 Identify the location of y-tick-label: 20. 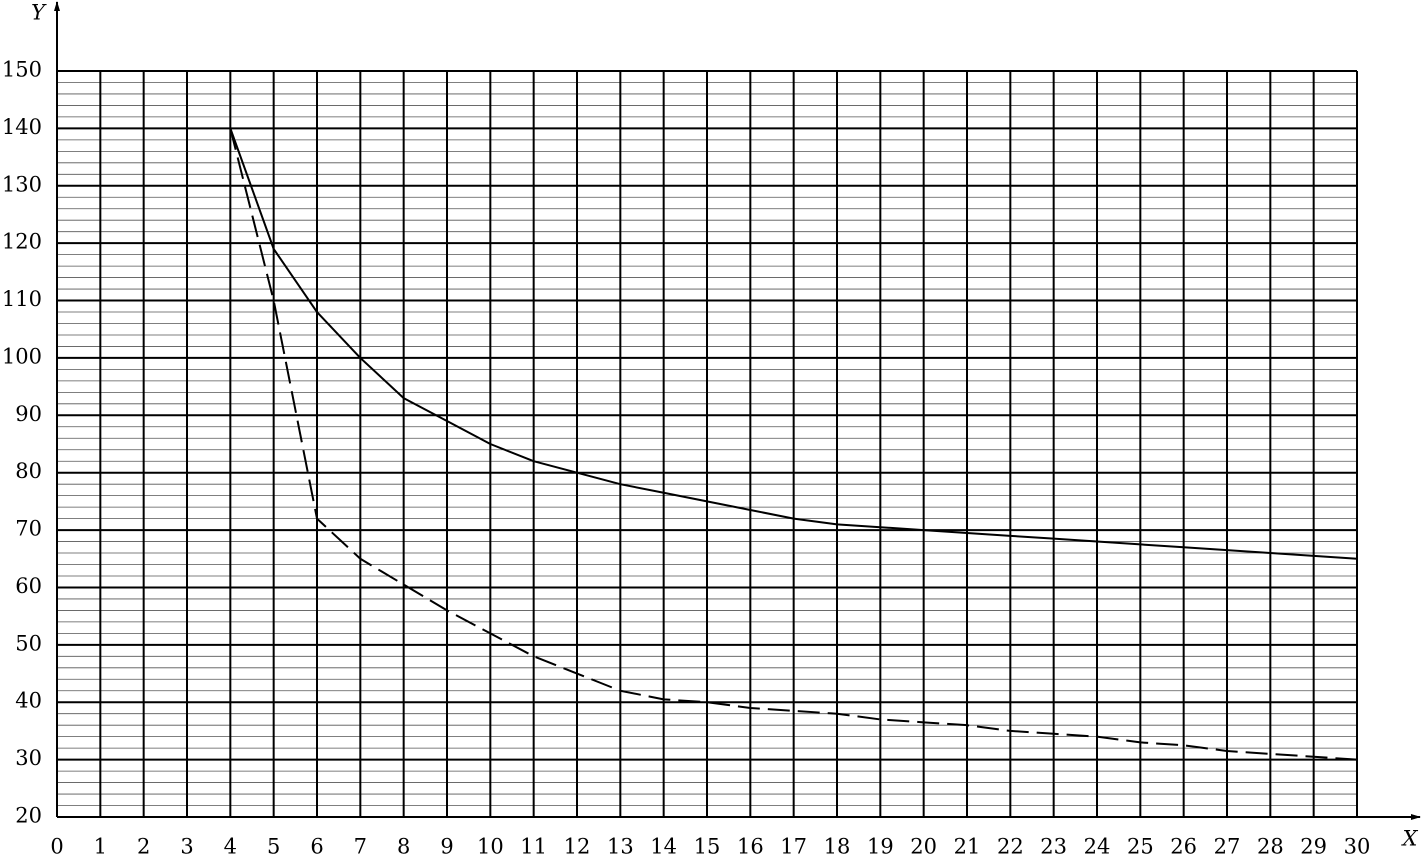
(28, 816).